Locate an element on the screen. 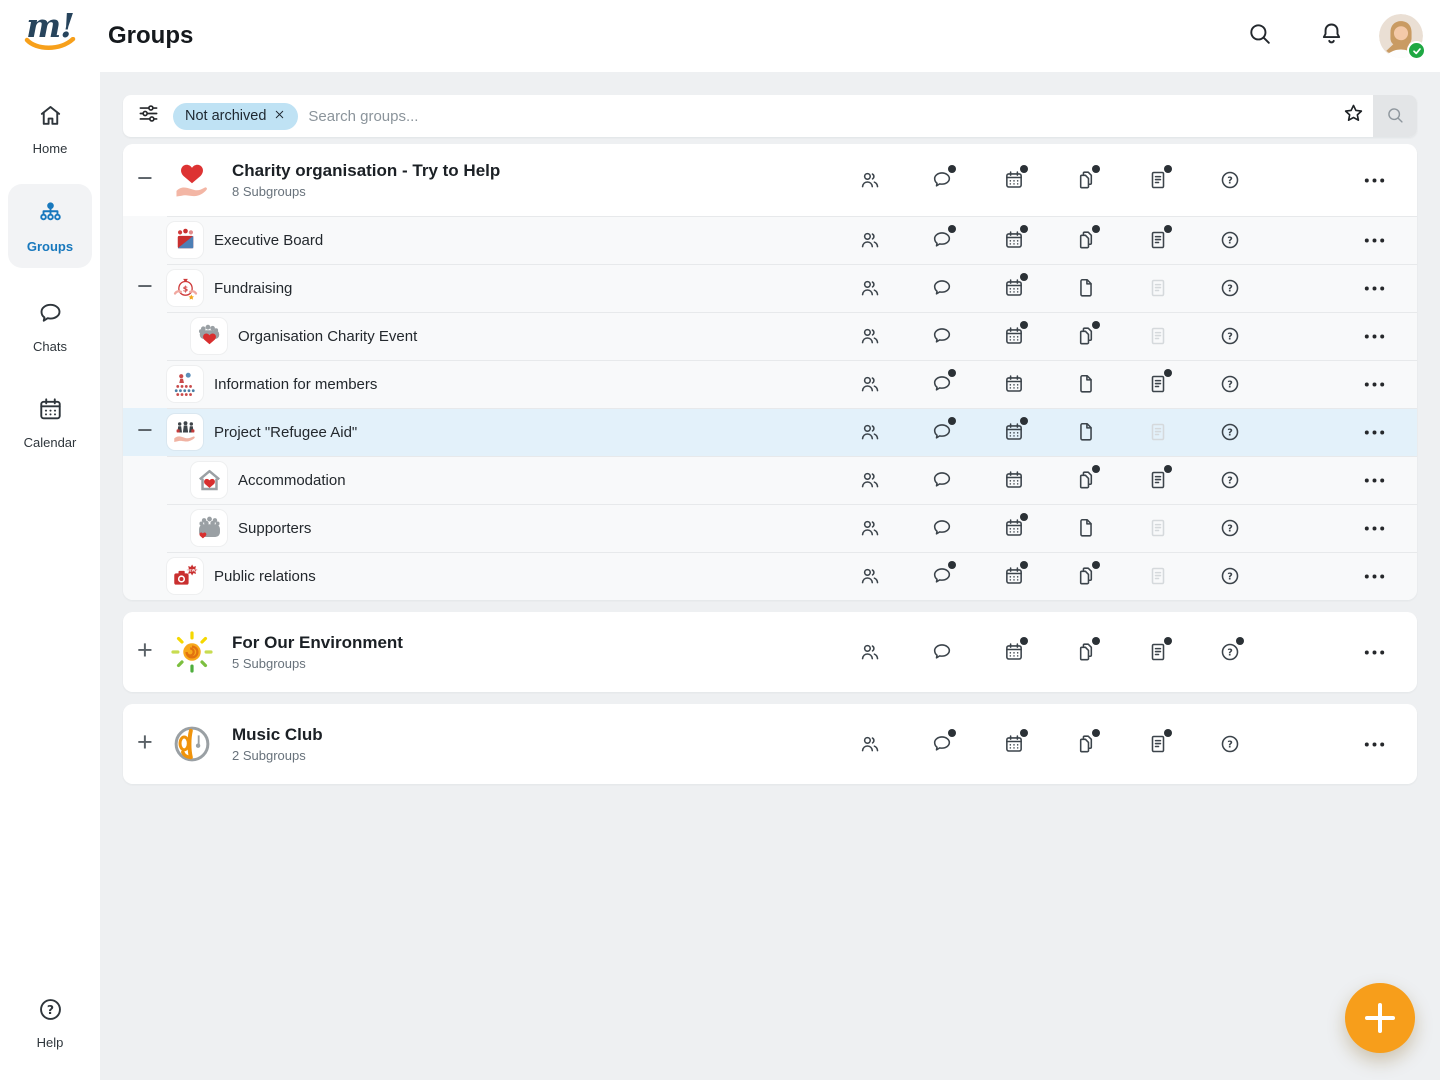 The image size is (1440, 1080). filter-chip-not-archived: Not archived is located at coordinates (236, 116).